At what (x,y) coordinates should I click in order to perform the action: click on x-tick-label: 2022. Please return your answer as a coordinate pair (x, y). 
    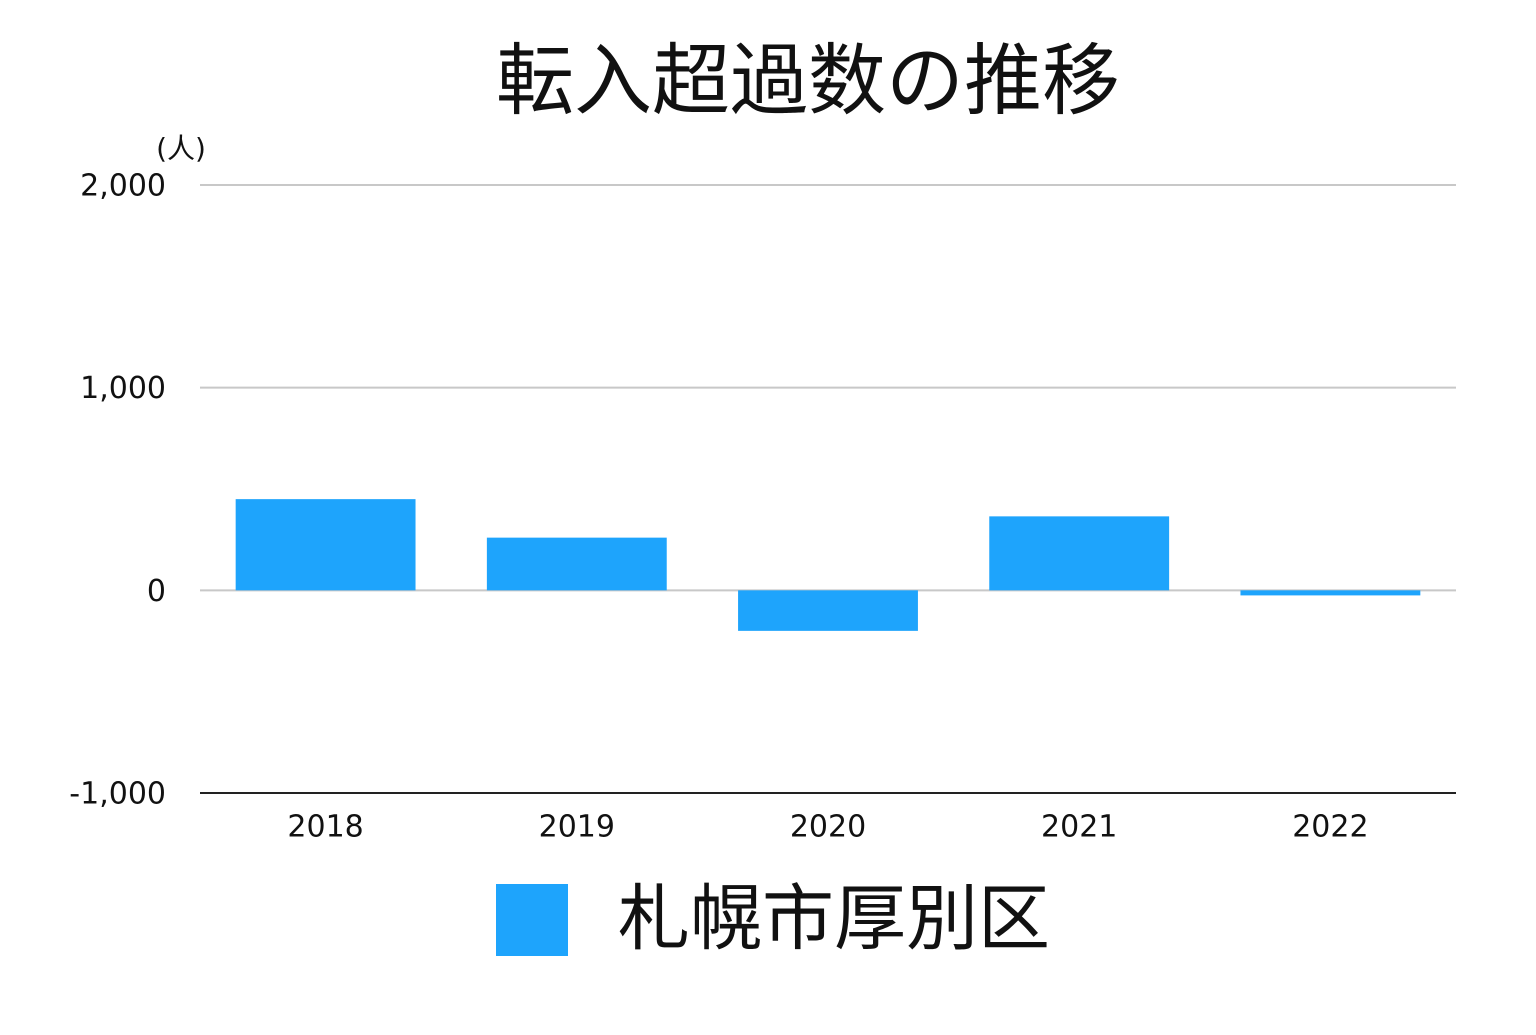
    Looking at the image, I should click on (1330, 827).